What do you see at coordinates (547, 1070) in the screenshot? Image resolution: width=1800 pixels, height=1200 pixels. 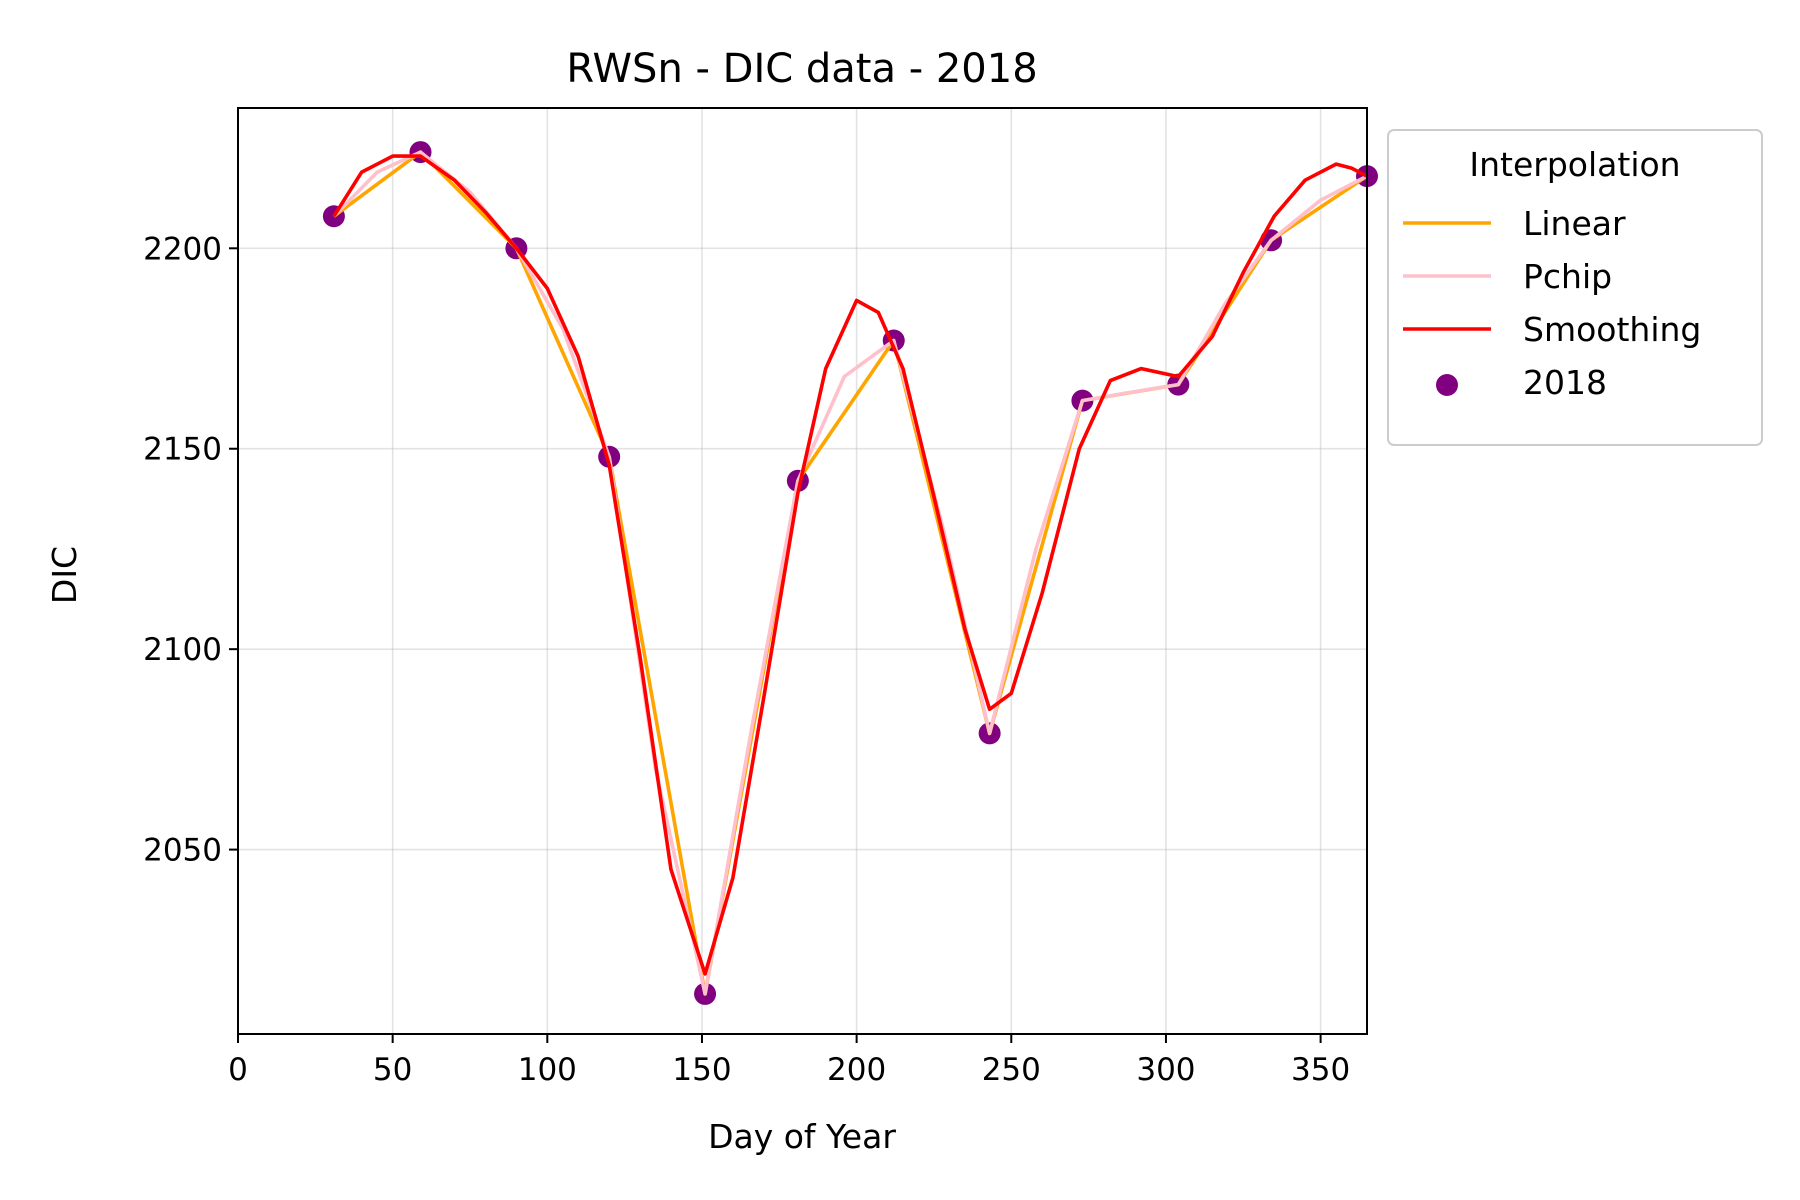 I see `x-tick-label: 100` at bounding box center [547, 1070].